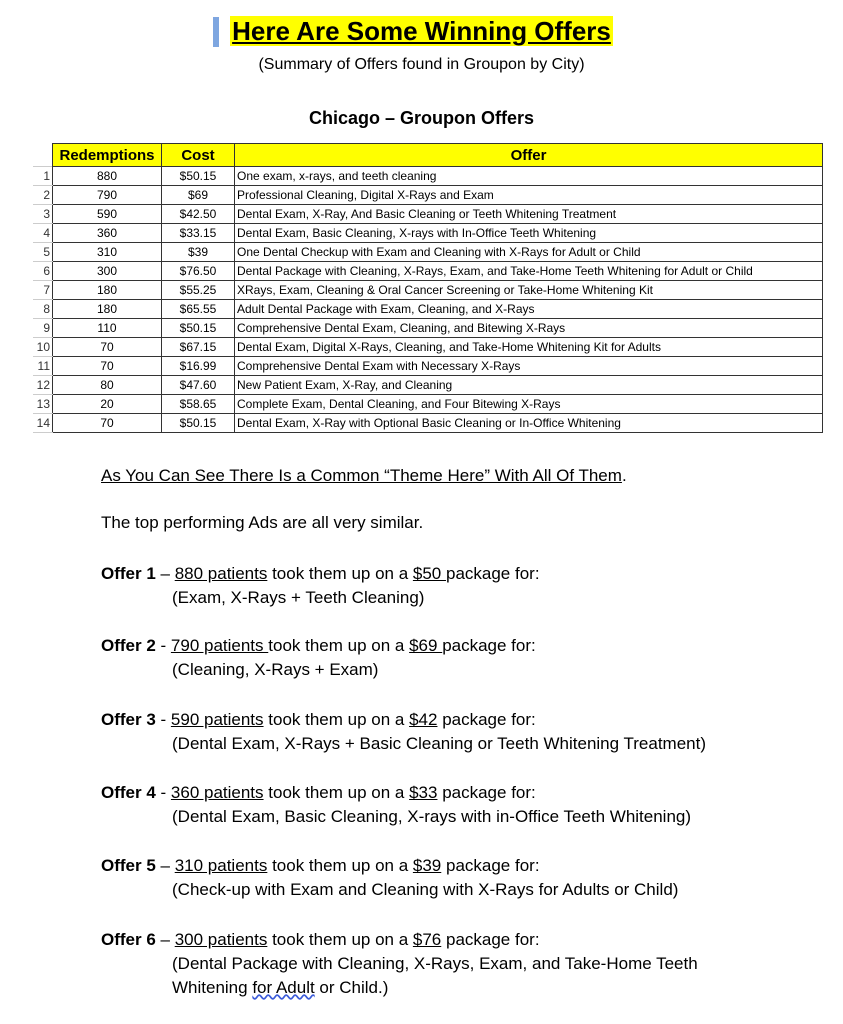  I want to click on redemptions-cell: 880, so click(107, 176).